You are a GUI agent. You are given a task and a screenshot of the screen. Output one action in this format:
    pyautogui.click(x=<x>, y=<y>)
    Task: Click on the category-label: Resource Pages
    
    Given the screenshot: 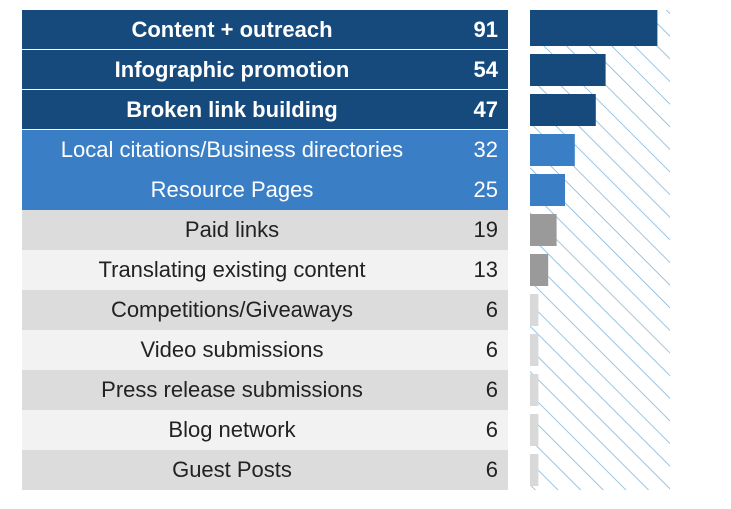 What is the action you would take?
    pyautogui.click(x=232, y=189)
    